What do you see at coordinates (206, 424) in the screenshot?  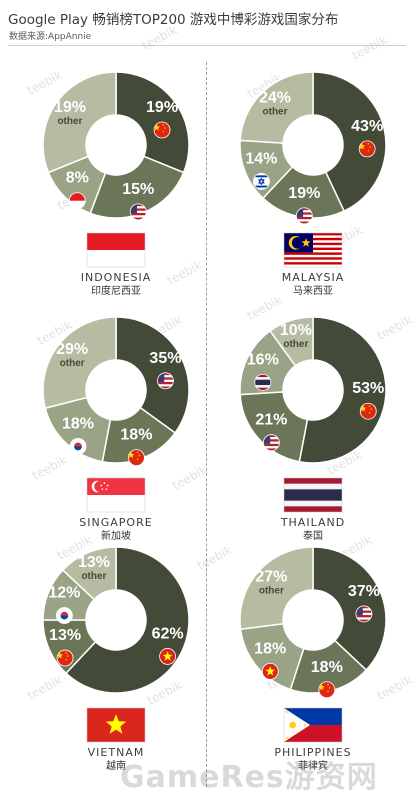 I see `column-divider` at bounding box center [206, 424].